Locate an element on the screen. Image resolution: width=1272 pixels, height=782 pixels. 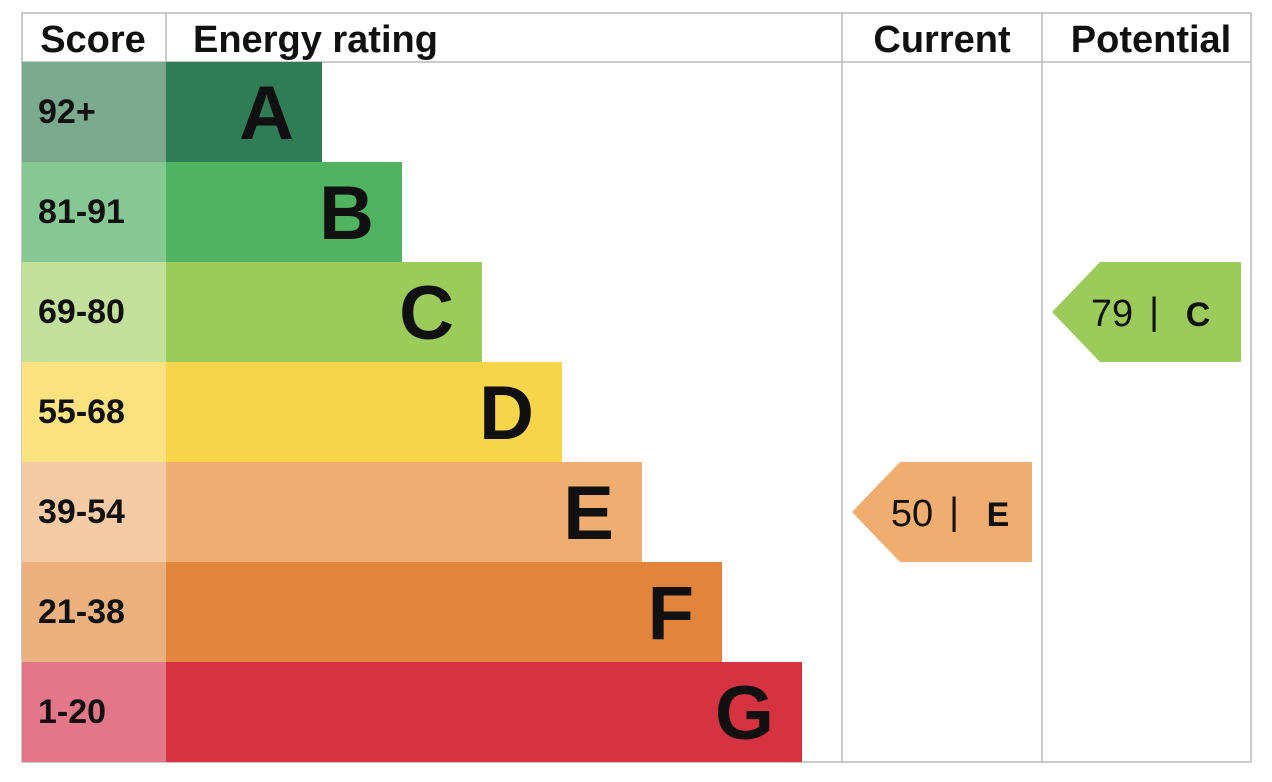
potential-rating-arrow: 79 | C is located at coordinates (1146, 312).